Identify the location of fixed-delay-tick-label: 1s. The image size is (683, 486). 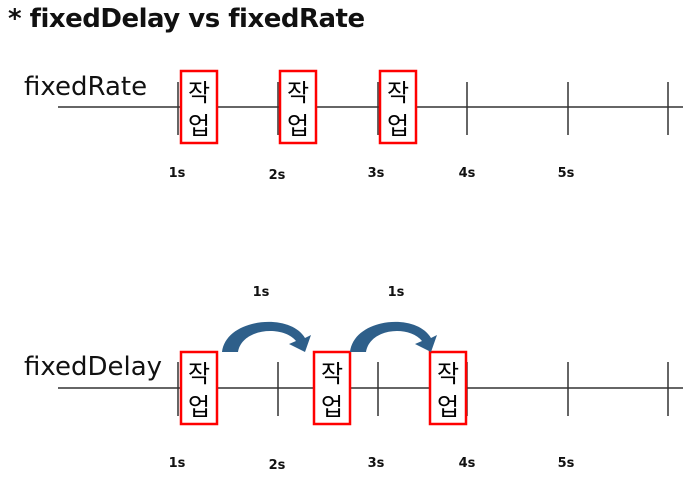
(177, 463).